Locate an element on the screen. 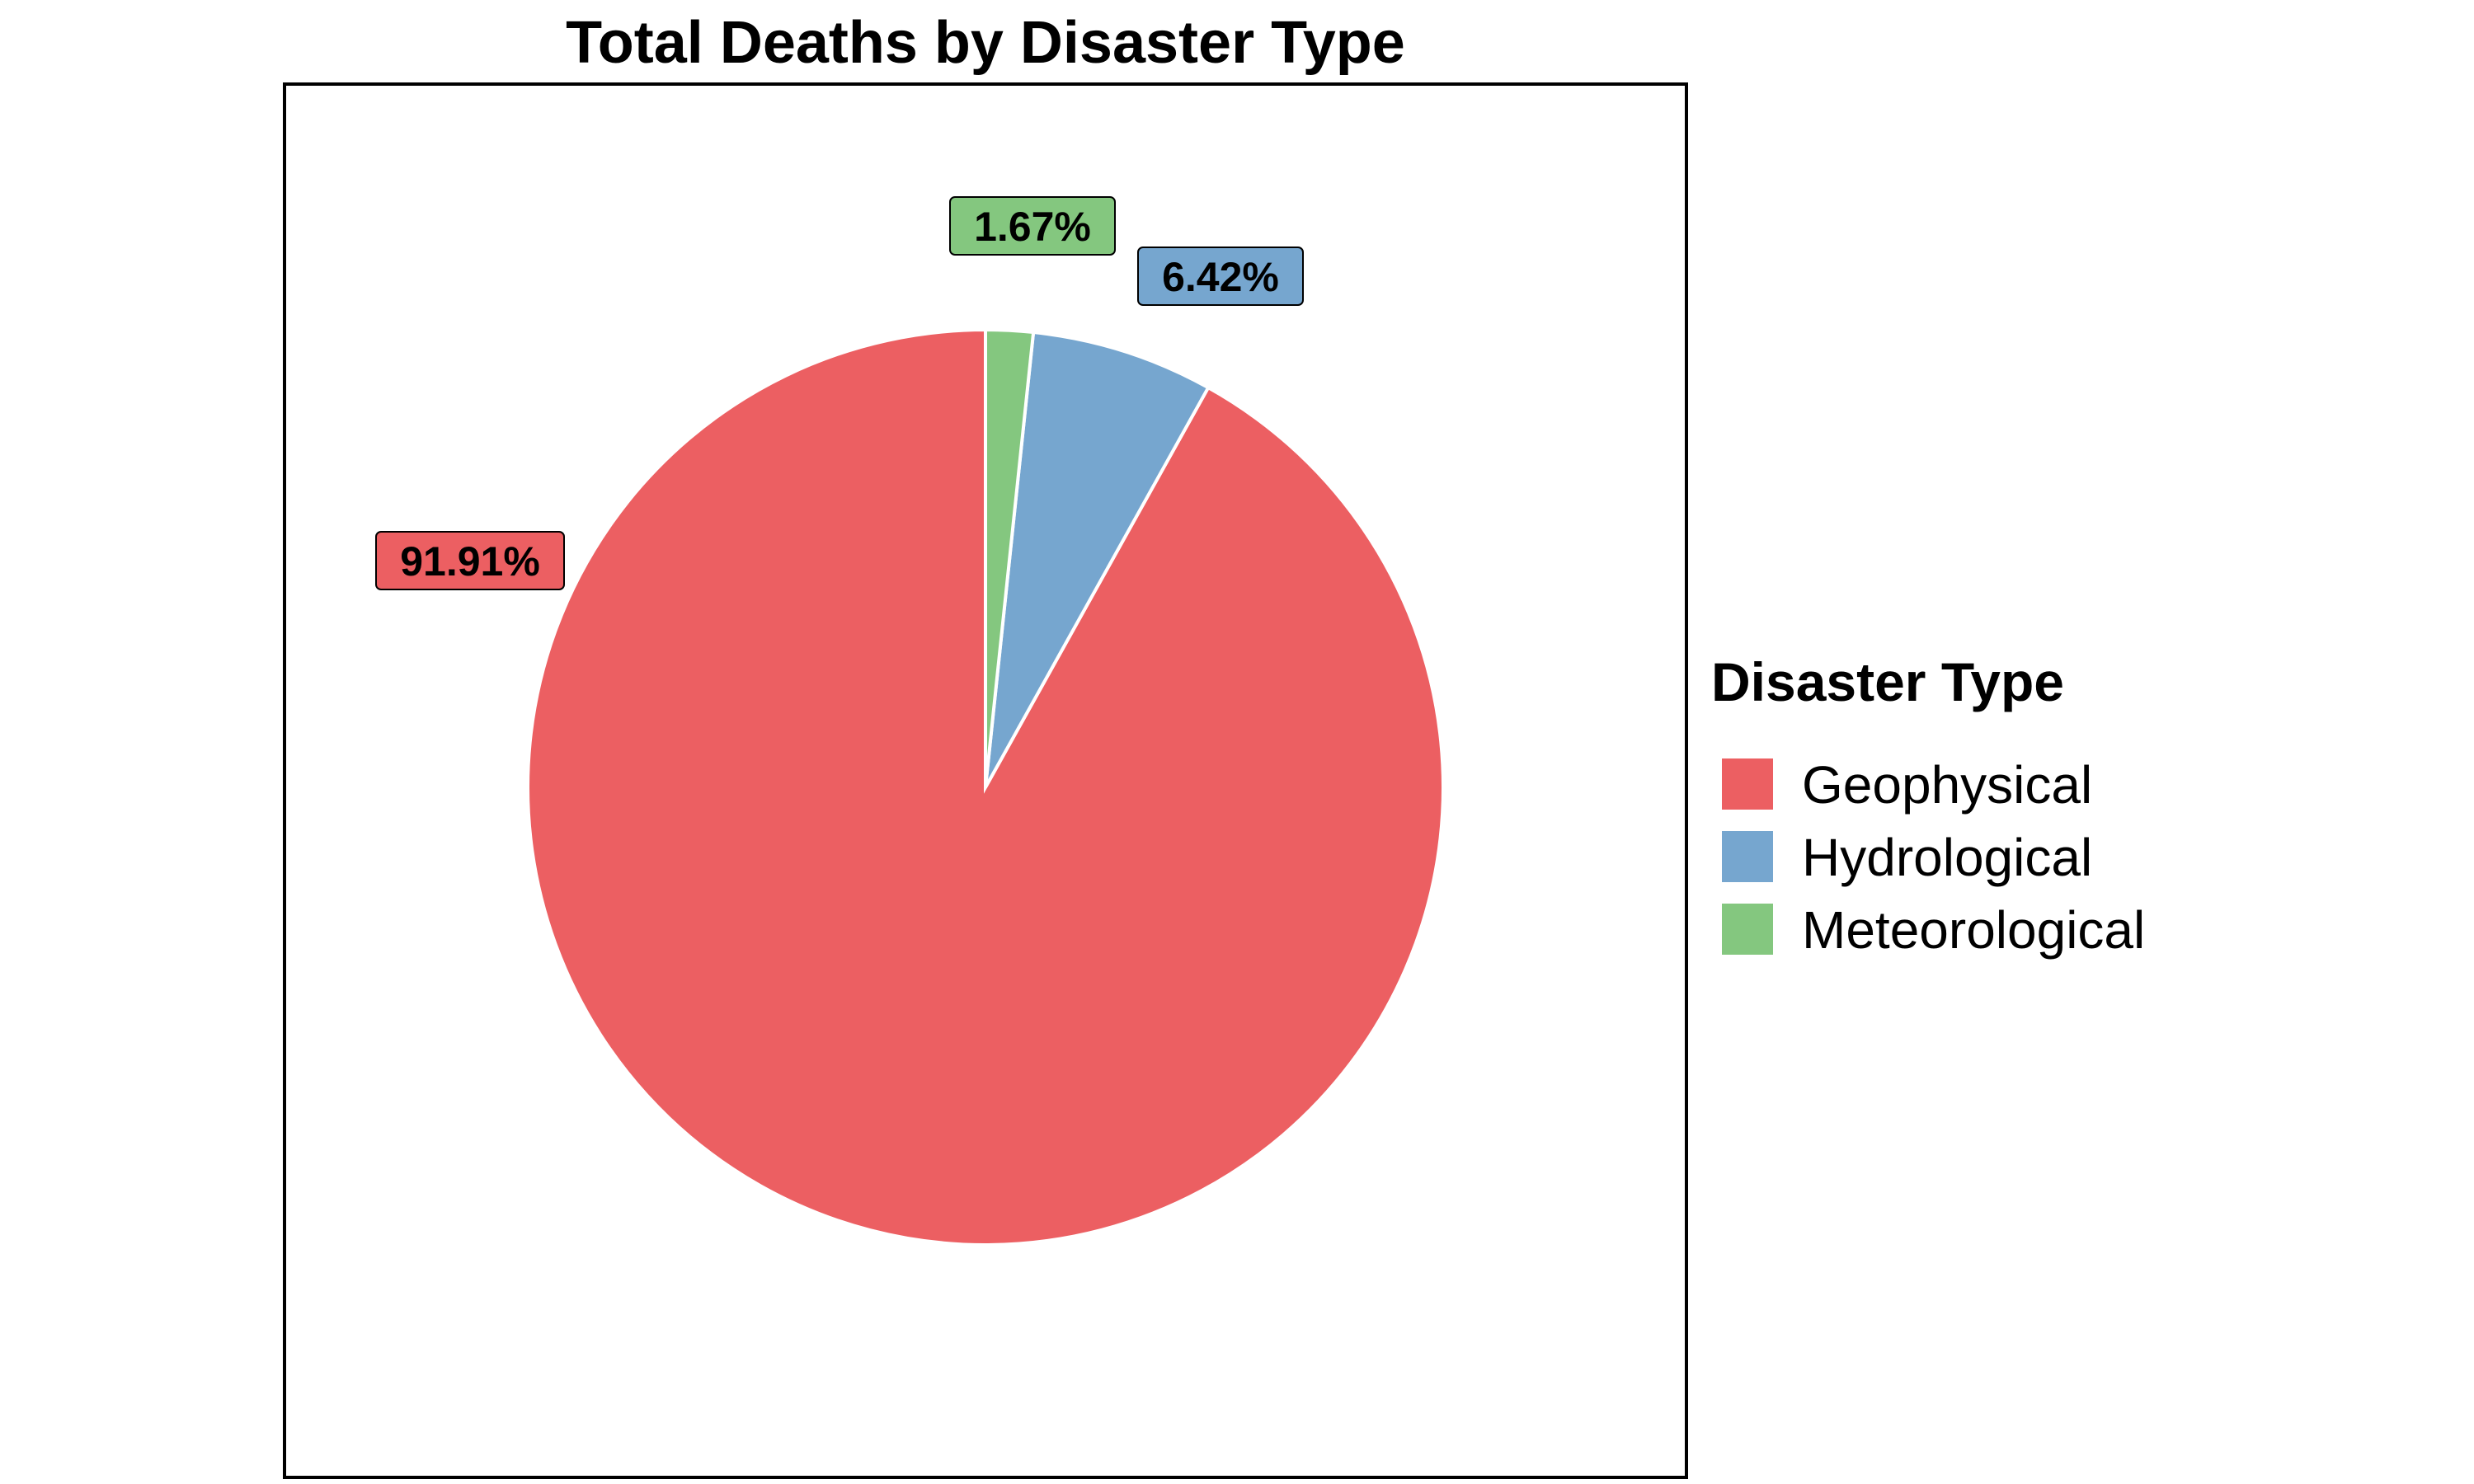 The height and width of the screenshot is (1484, 2474). slice-label-hydrological: 6.42% is located at coordinates (1220, 277).